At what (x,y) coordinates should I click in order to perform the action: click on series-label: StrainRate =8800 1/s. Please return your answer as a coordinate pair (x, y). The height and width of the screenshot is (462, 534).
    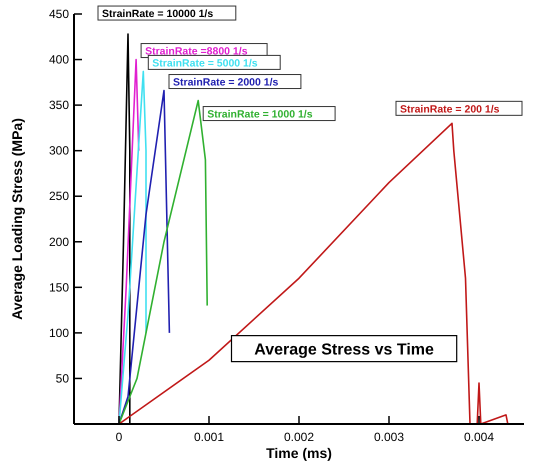
    Looking at the image, I should click on (196, 52).